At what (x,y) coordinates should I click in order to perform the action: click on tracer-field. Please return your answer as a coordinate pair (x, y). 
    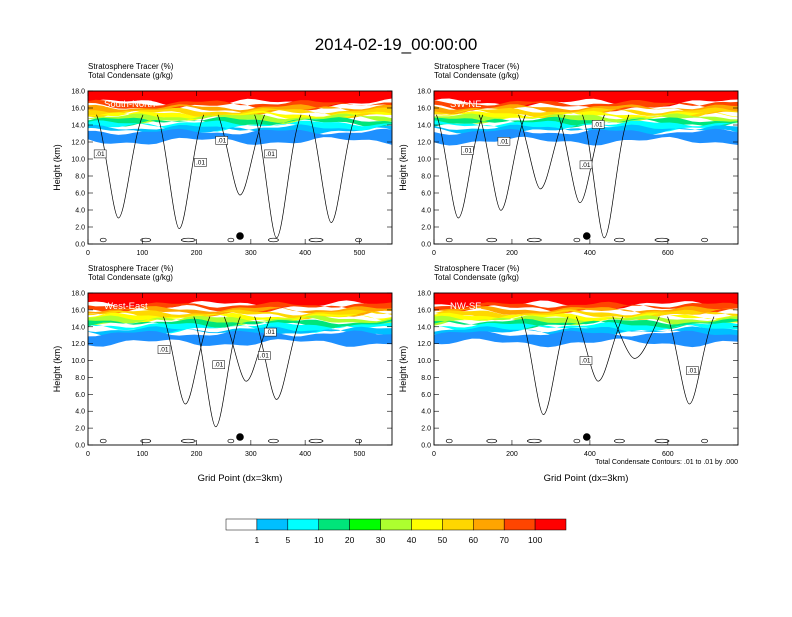
    Looking at the image, I should click on (586, 167).